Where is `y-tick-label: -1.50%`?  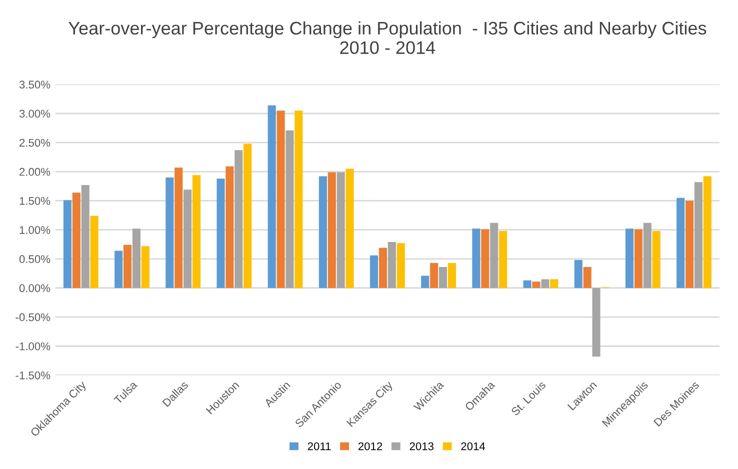
y-tick-label: -1.50% is located at coordinates (33, 375).